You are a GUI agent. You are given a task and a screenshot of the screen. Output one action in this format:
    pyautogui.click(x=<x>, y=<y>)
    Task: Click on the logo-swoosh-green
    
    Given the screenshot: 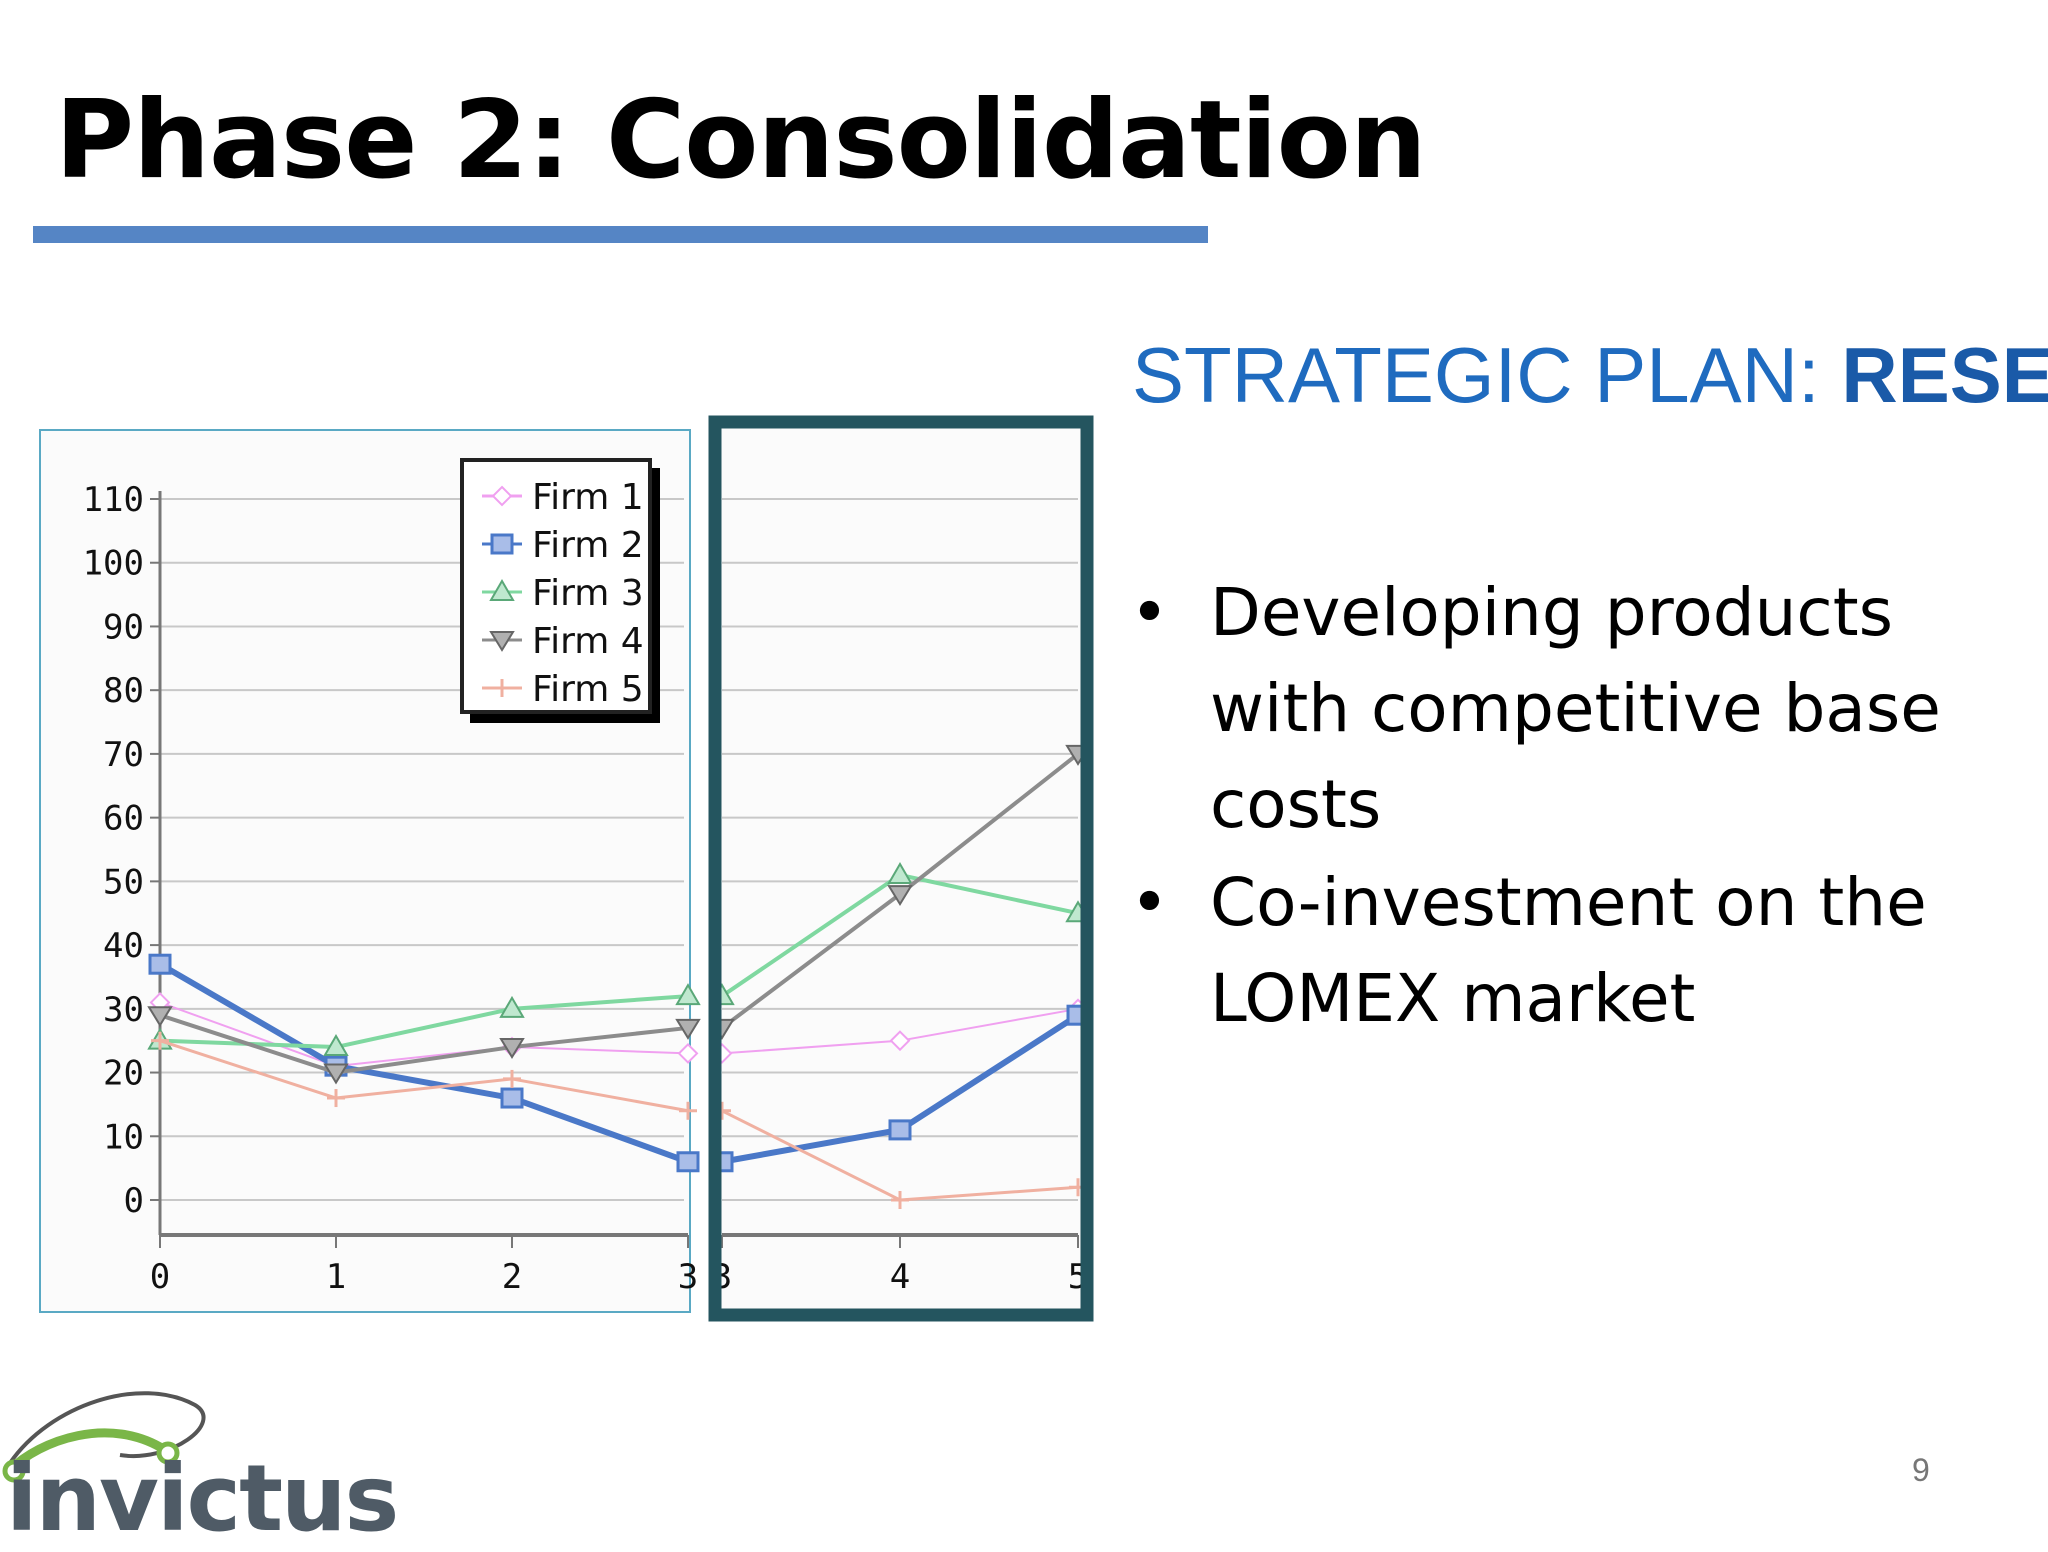 What is the action you would take?
    pyautogui.click(x=87, y=1451)
    